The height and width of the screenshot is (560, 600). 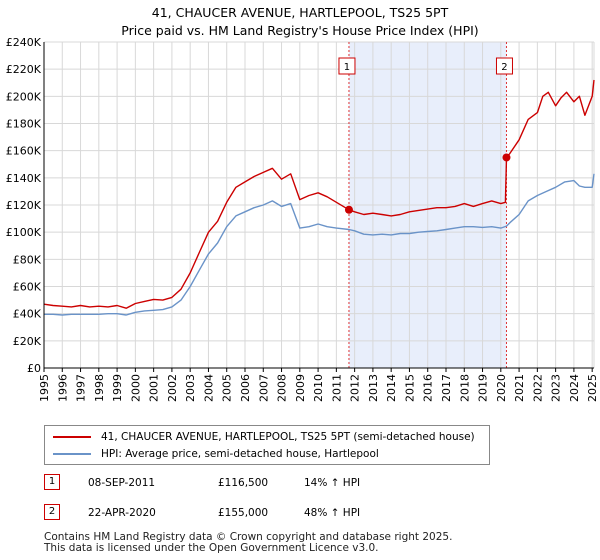 I want to click on x-tick-label: 2000, so click(x=135, y=388).